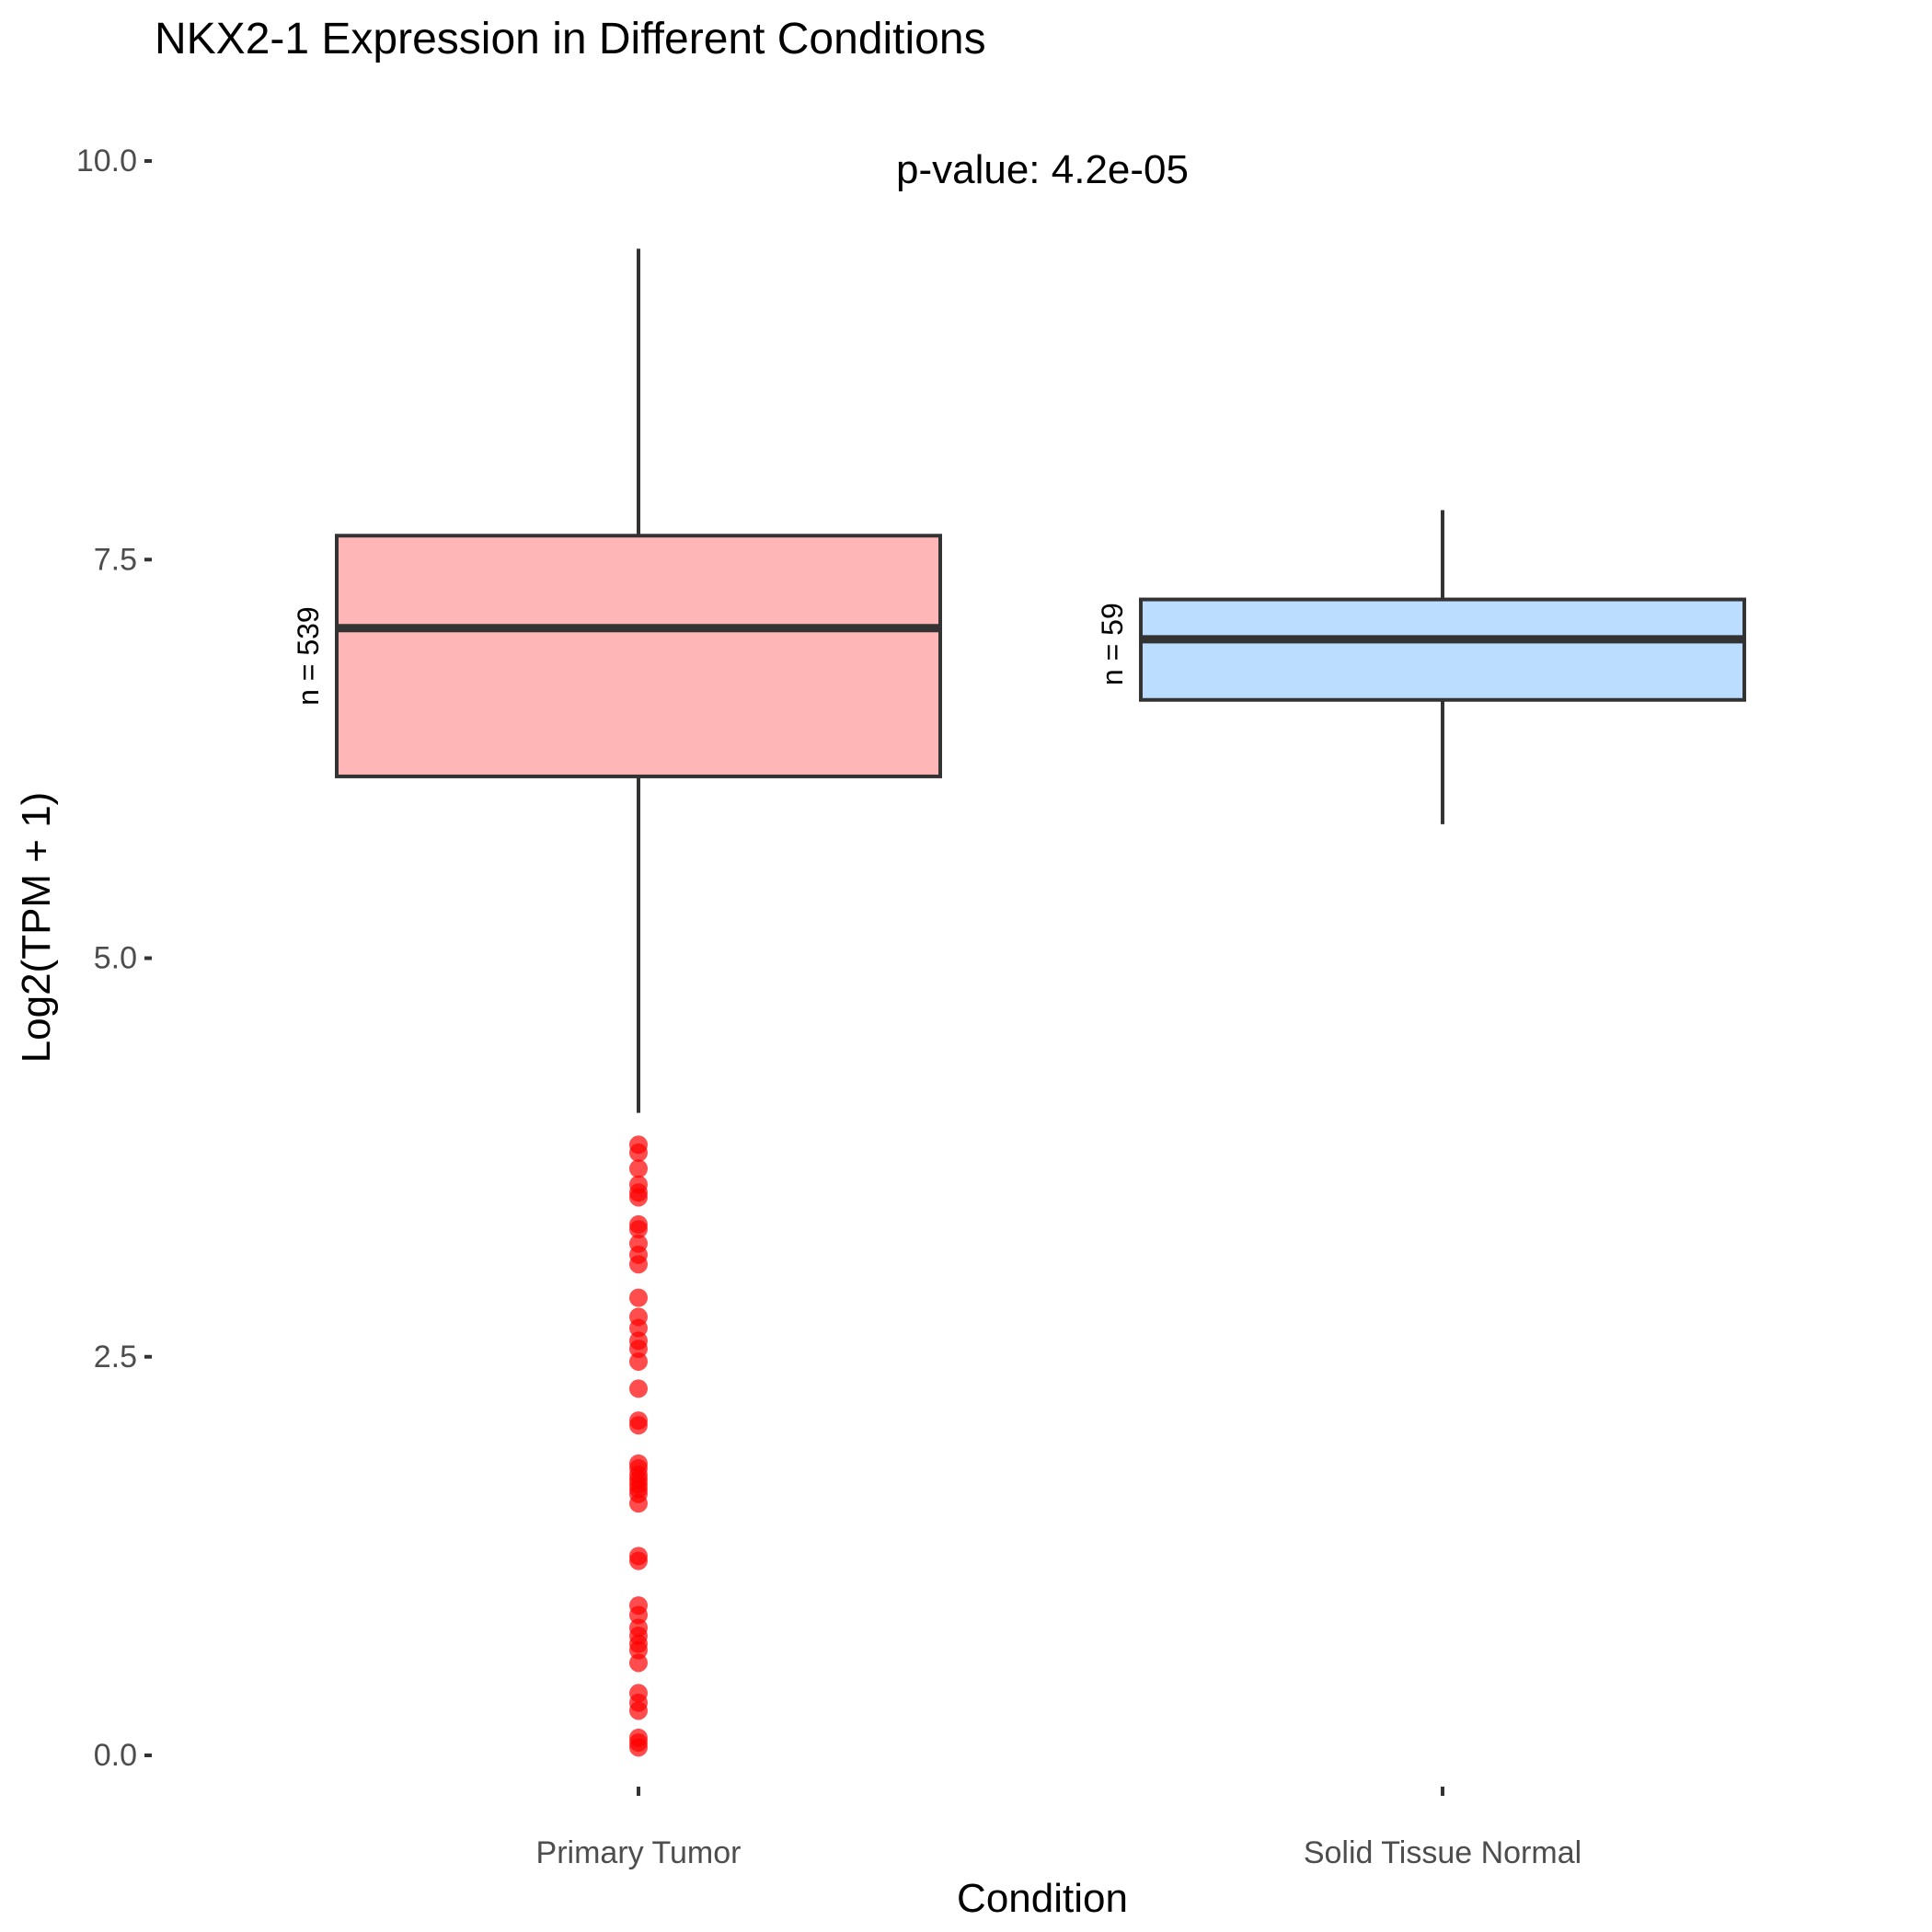 The image size is (1932, 1932). What do you see at coordinates (1058, 1828) in the screenshot?
I see `x-axis: Primary Tumor Solid Tissue Normal` at bounding box center [1058, 1828].